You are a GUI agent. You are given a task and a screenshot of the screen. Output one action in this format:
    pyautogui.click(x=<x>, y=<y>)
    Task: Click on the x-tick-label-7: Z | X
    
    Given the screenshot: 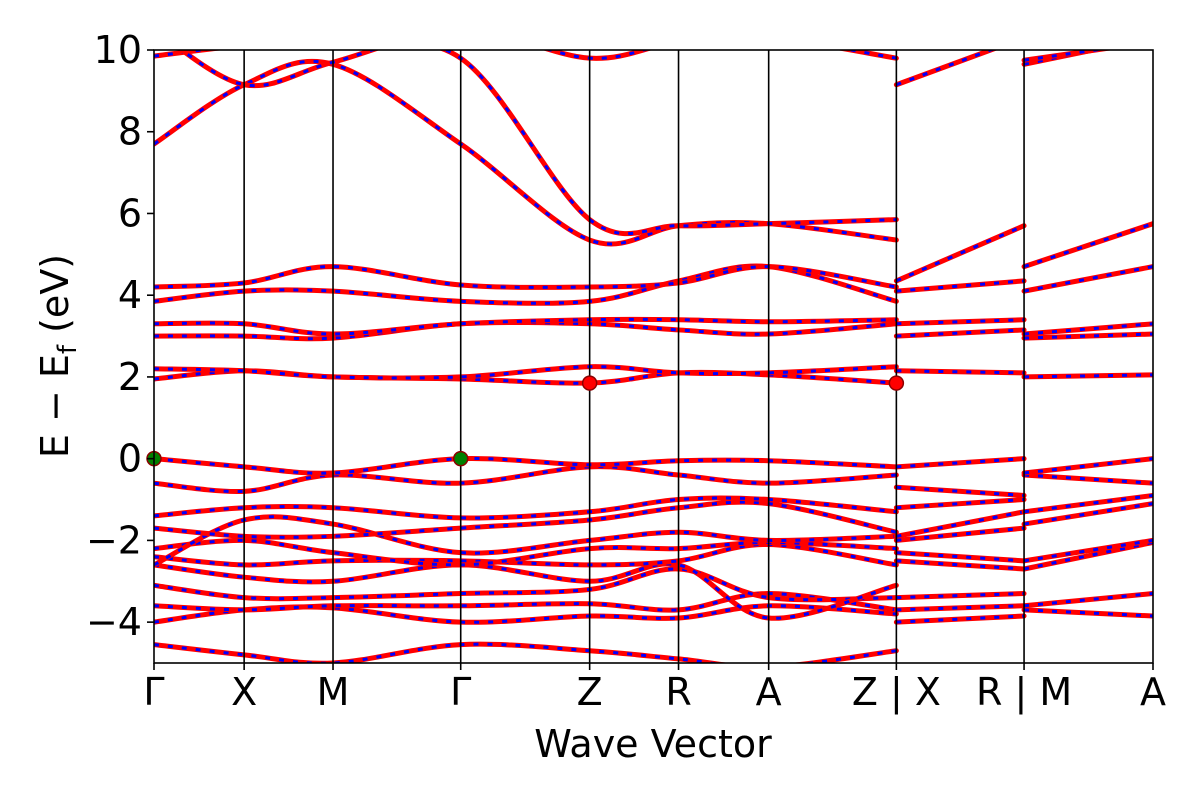 What is the action you would take?
    pyautogui.click(x=896, y=692)
    